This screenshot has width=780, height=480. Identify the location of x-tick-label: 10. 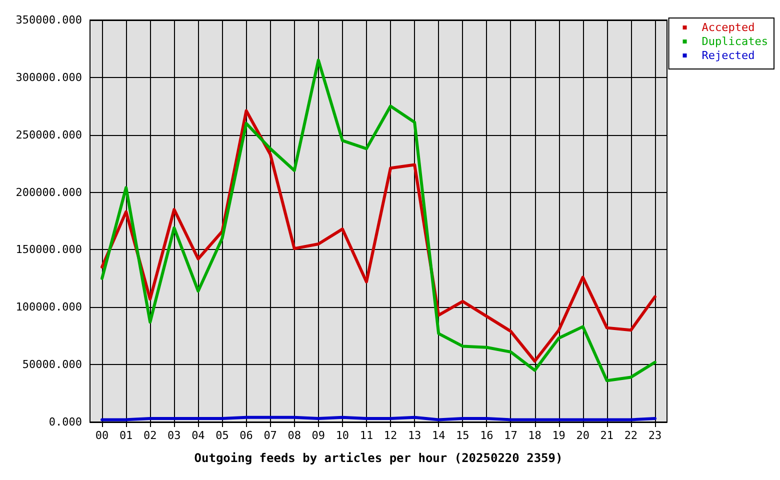
(343, 435).